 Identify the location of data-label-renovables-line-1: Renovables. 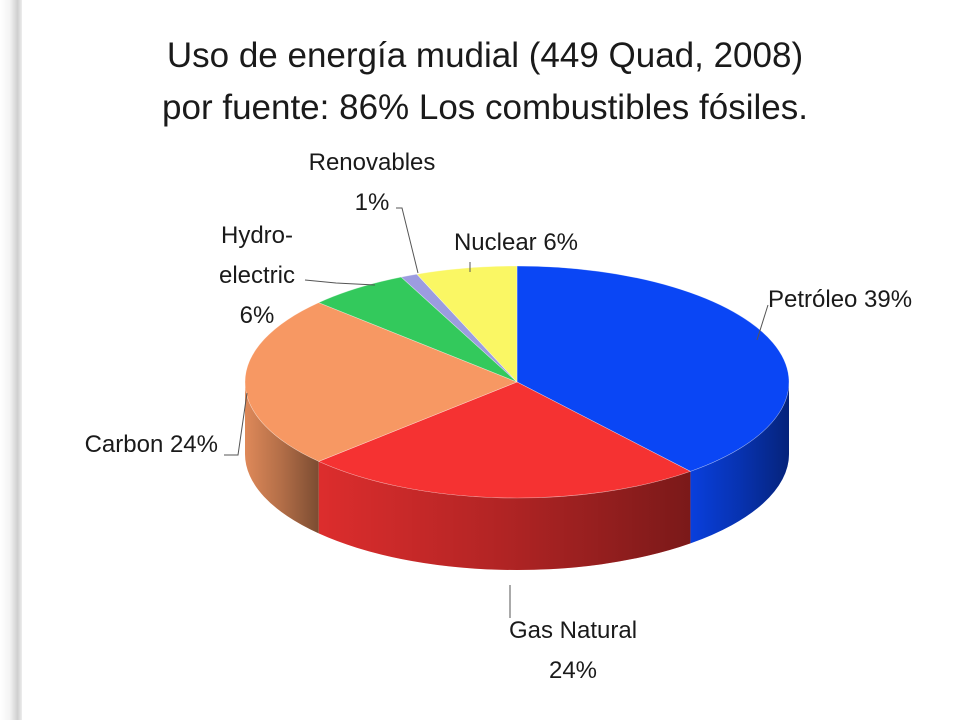
(372, 162).